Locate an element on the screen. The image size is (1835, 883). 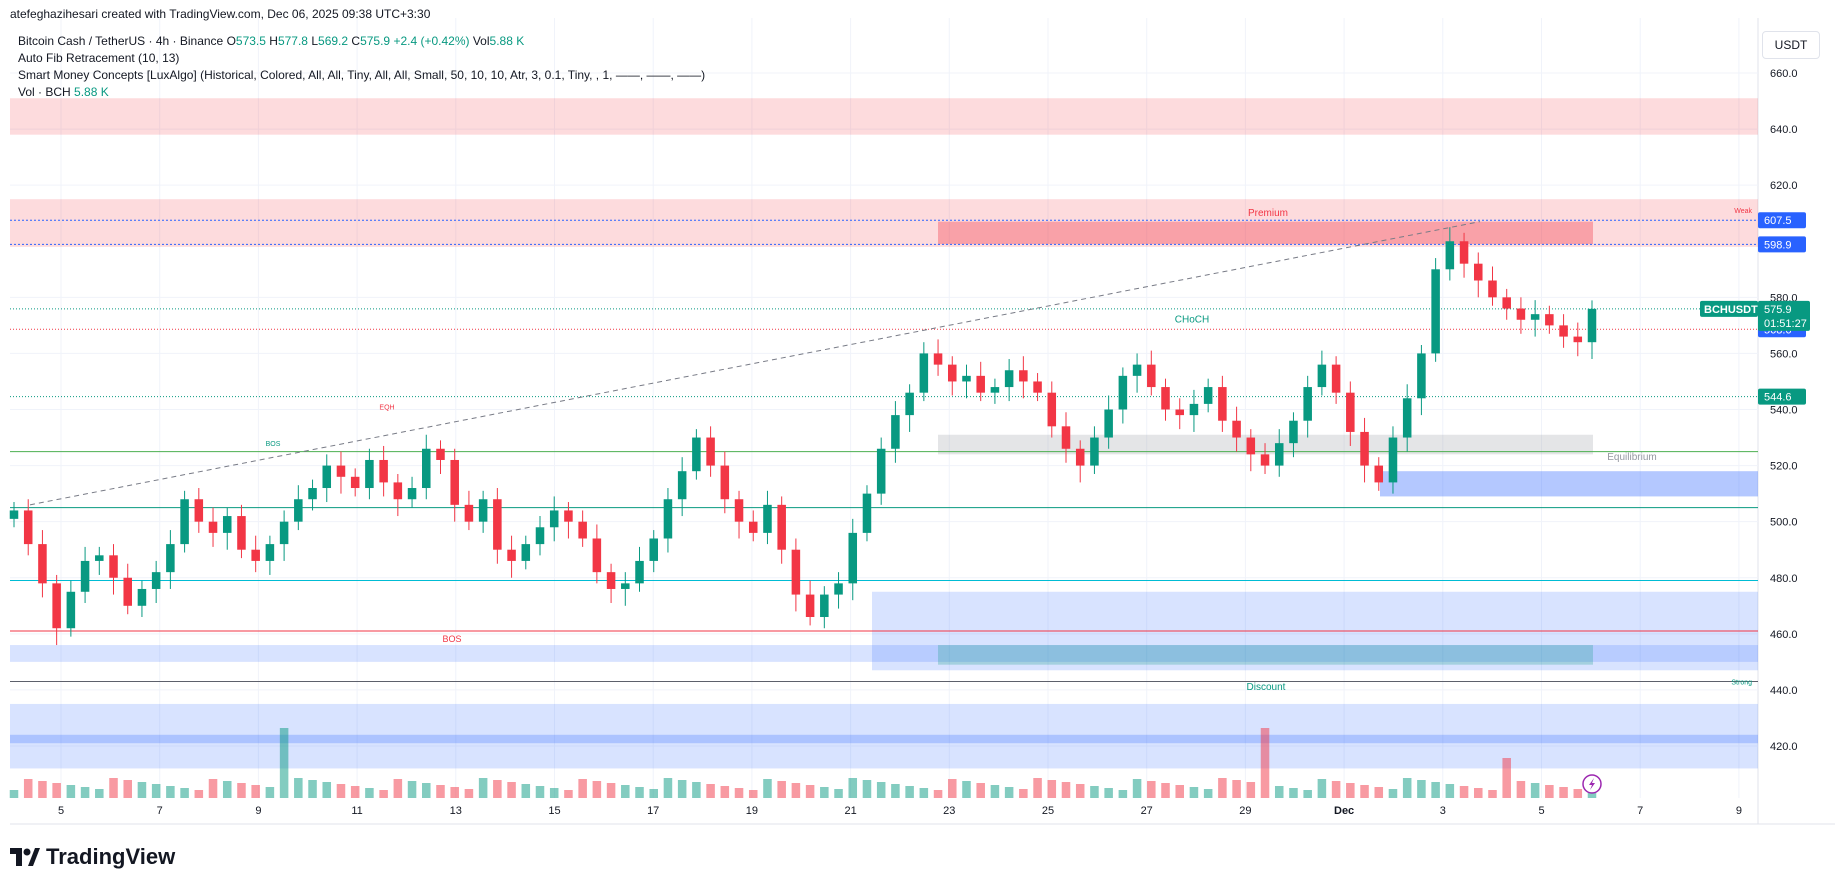
x-tick-label: 23 is located at coordinates (949, 811).